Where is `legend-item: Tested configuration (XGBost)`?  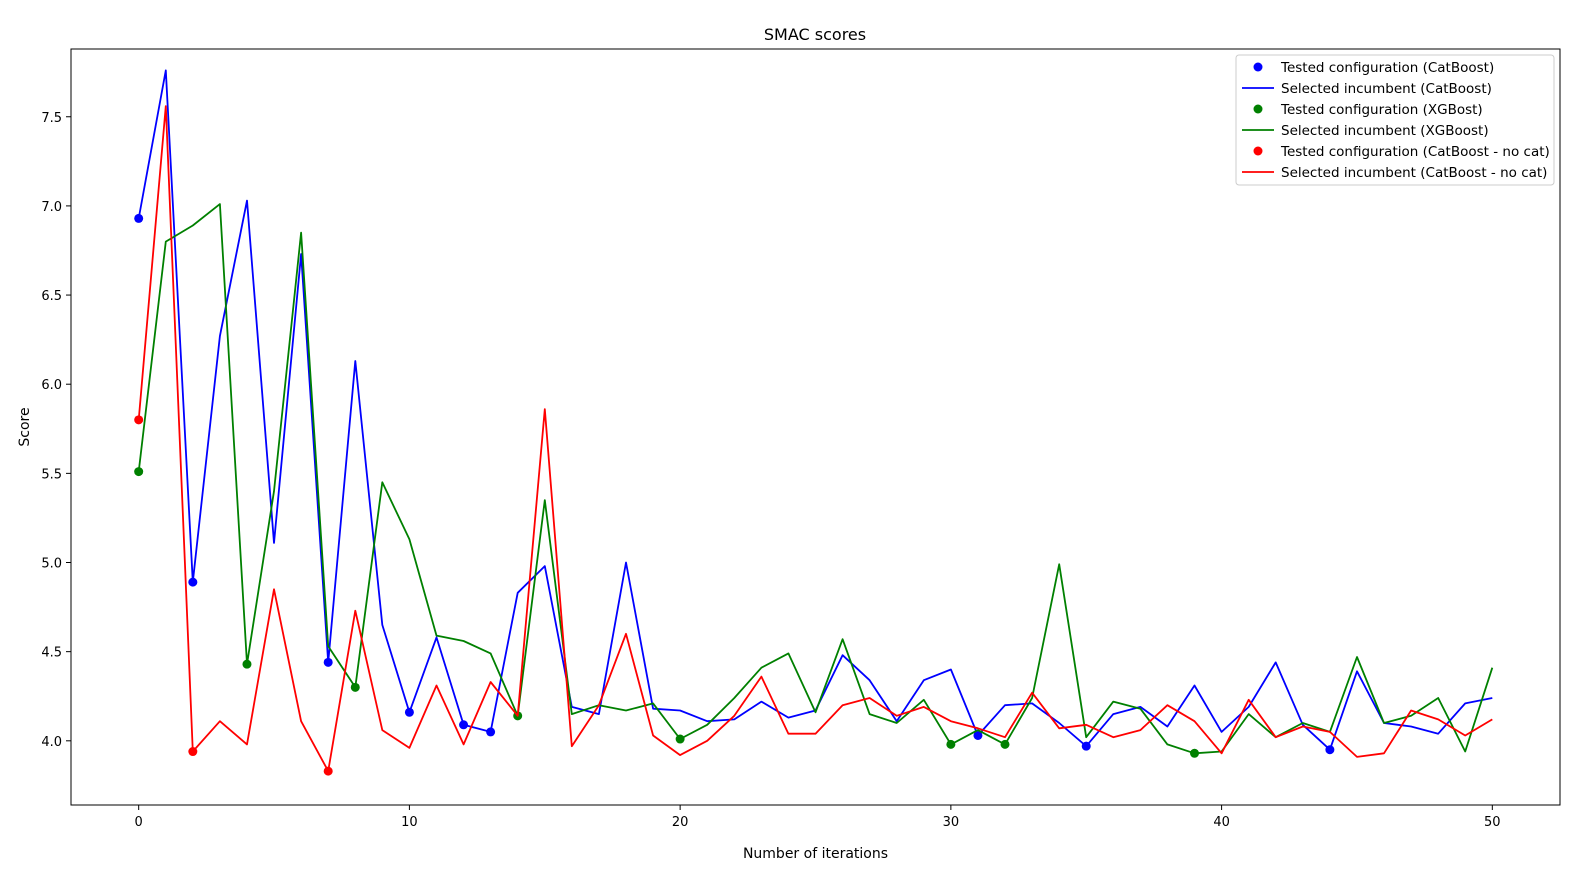
legend-item: Tested configuration (XGBost) is located at coordinates (1368, 110).